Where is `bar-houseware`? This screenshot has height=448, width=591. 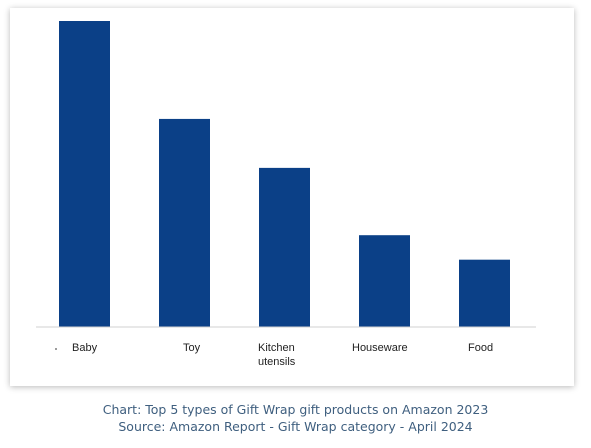
bar-houseware is located at coordinates (384, 281).